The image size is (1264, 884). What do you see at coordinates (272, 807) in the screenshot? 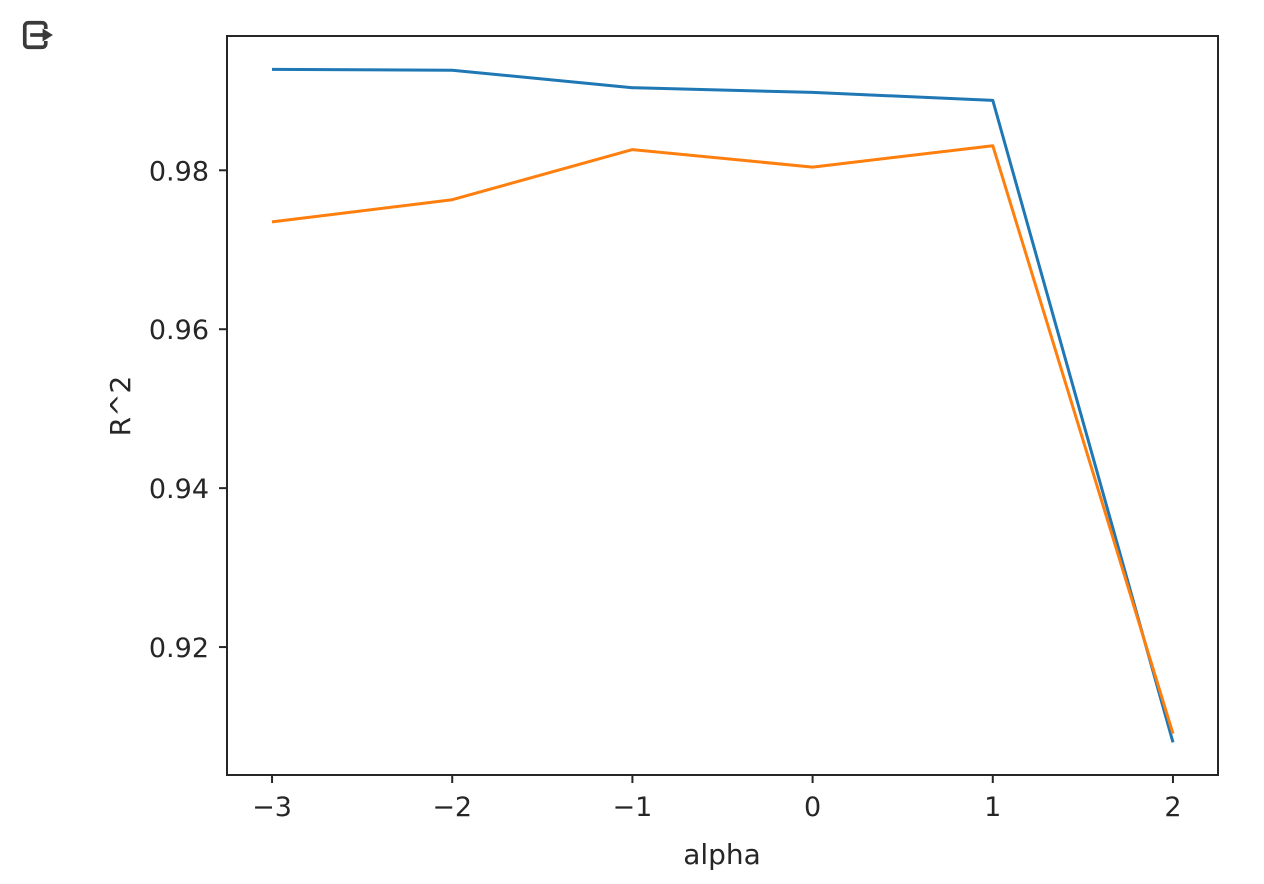
I see `x-tick-label: −3` at bounding box center [272, 807].